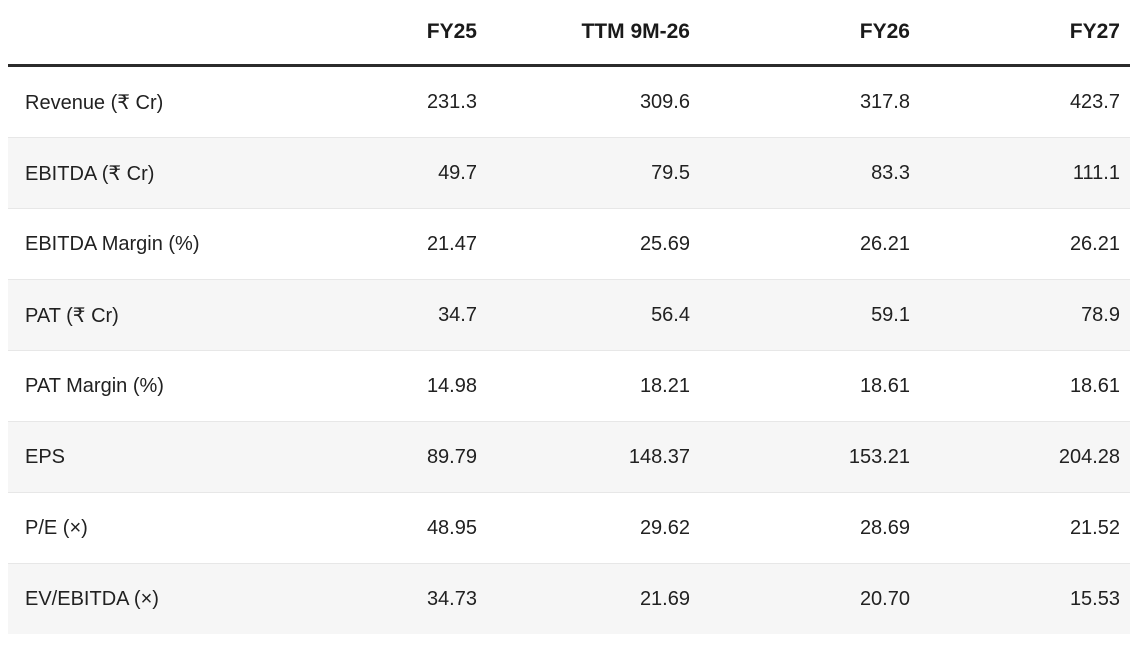  I want to click on table-cell: 14.98, so click(451, 385).